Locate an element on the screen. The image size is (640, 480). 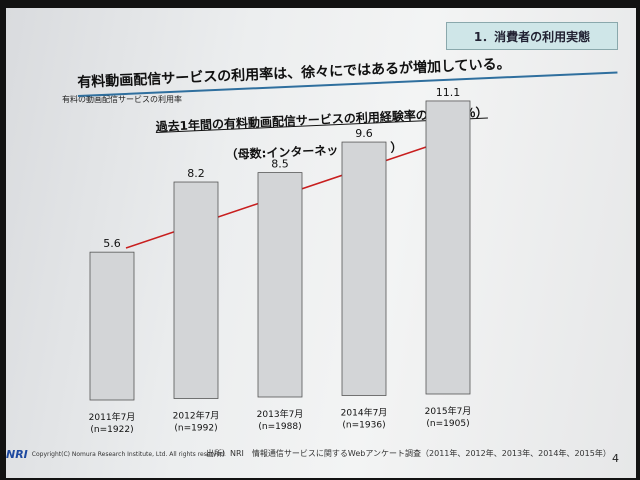
page-number: 4 is located at coordinates (615, 458).